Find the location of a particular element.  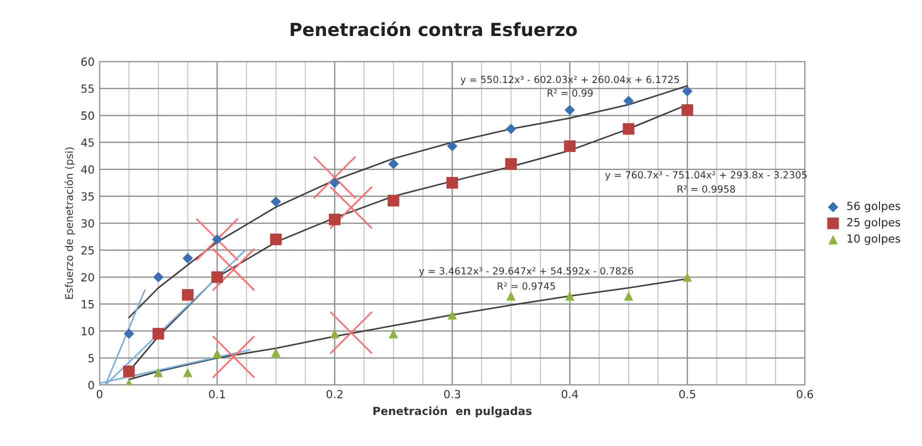

y-tick-label: 30 is located at coordinates (87, 223).